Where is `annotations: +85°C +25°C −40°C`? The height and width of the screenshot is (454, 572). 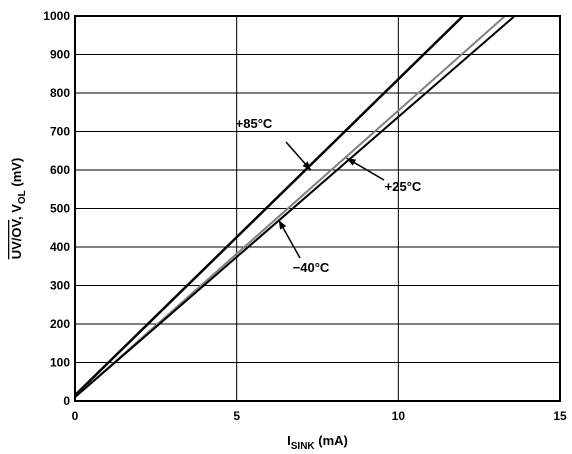
annotations: +85°C +25°C −40°C is located at coordinates (329, 195).